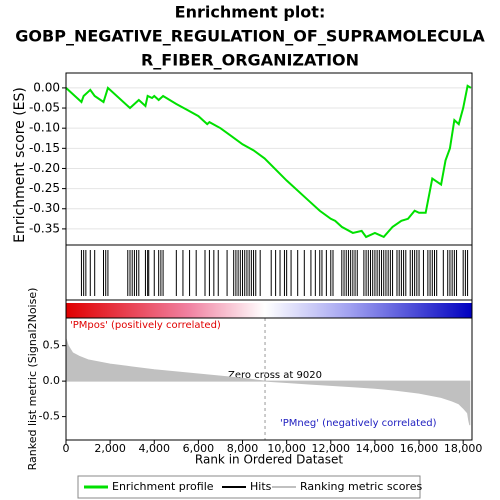 This screenshot has height=500, width=500. Describe the element at coordinates (44, 168) in the screenshot. I see `y-tick-label: -0.20` at that location.